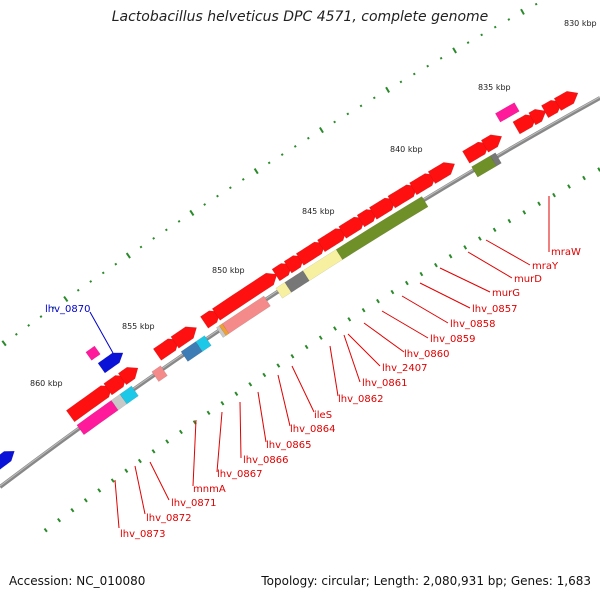  Describe the element at coordinates (406, 149) in the screenshot. I see `ruler-label: 840 kbp` at that location.